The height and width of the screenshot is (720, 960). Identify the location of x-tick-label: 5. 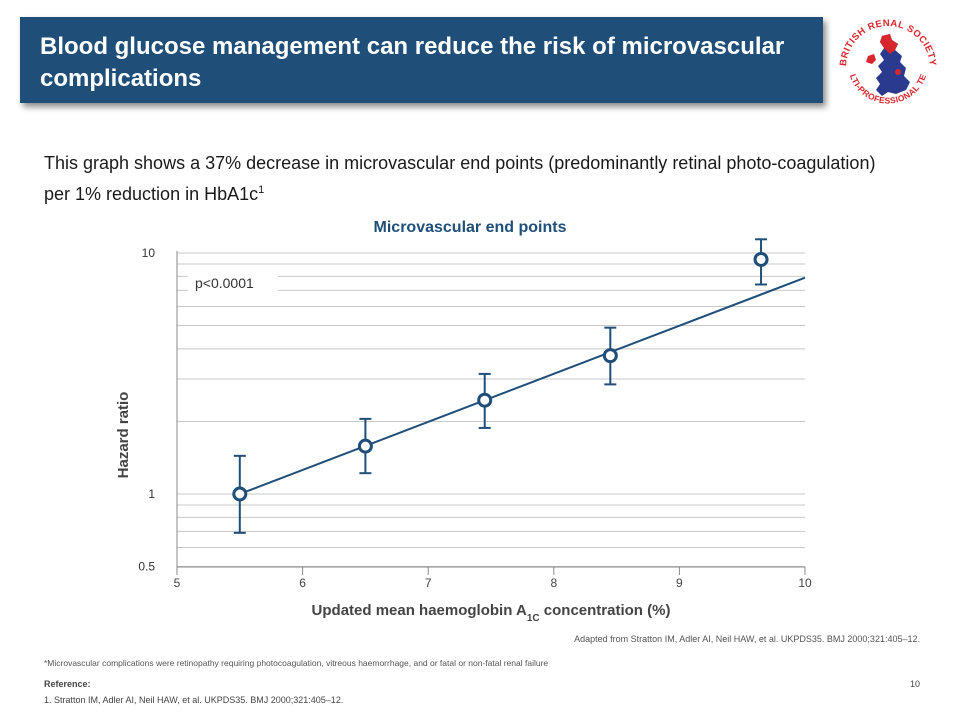
(177, 583).